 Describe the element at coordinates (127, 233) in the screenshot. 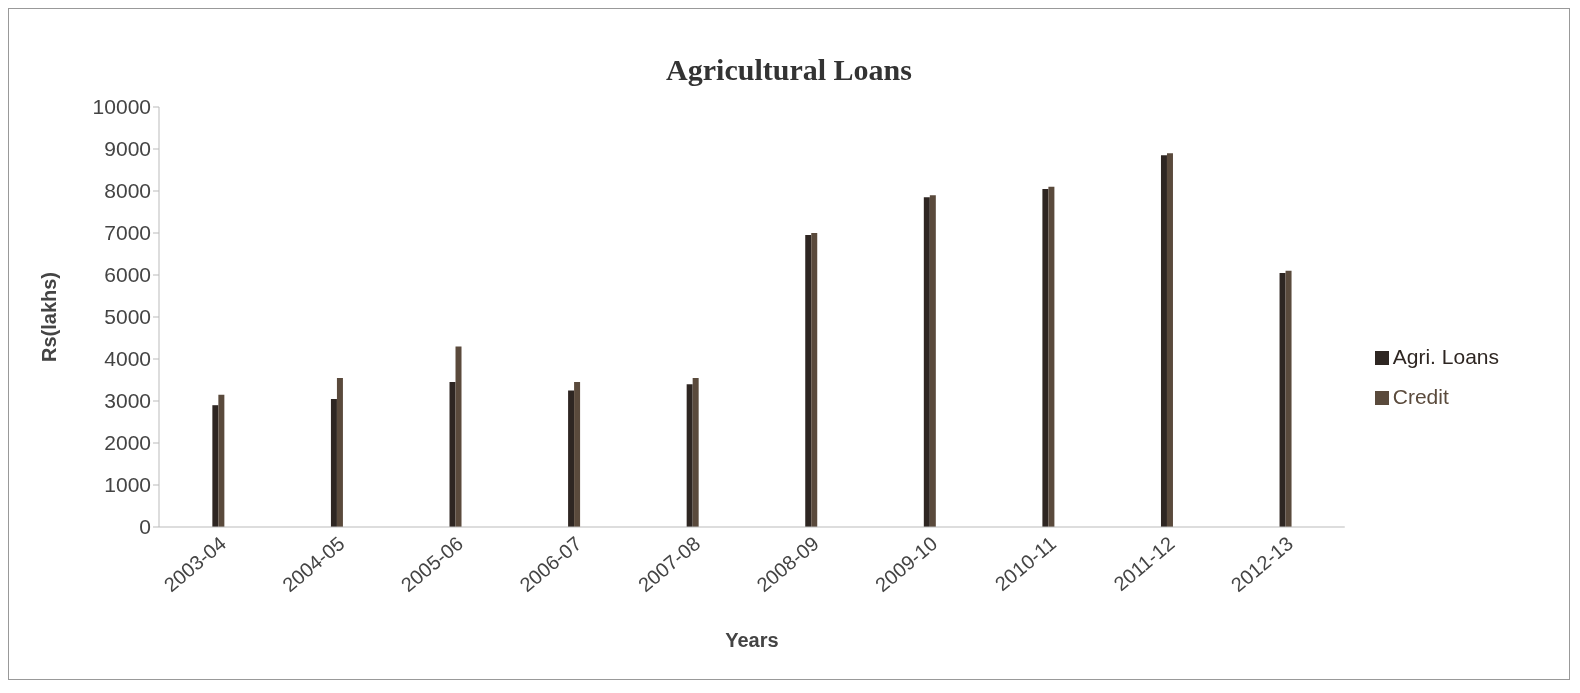

I see `y-tick-label: 7000` at that location.